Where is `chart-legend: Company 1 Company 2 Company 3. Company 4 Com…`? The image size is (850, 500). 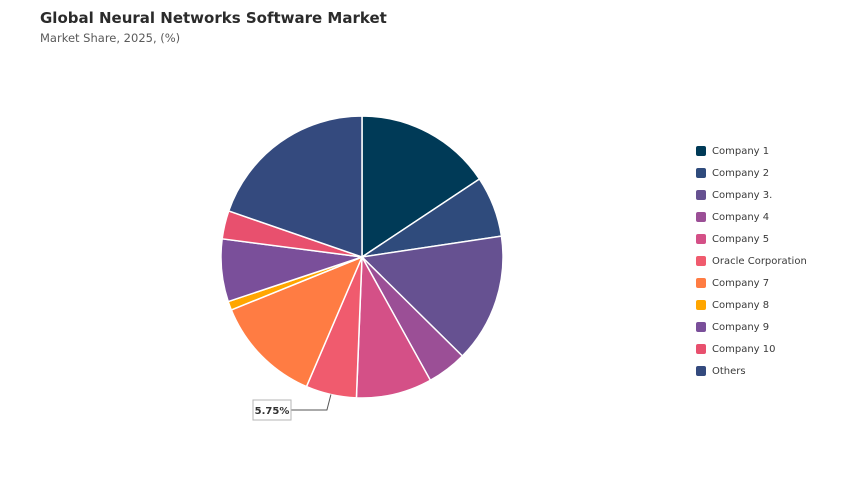
chart-legend: Company 1 Company 2 Company 3. Company 4 Com… is located at coordinates (771, 261).